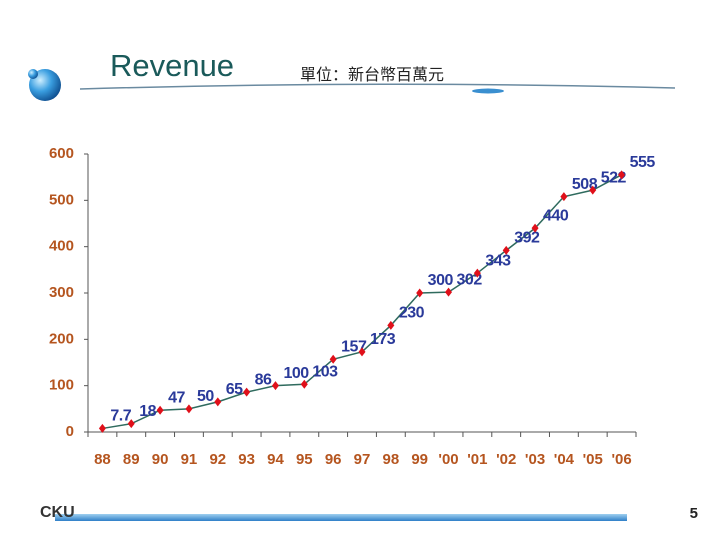 The image size is (720, 540). Describe the element at coordinates (448, 459) in the screenshot. I see `x-tick-label: '00` at that location.